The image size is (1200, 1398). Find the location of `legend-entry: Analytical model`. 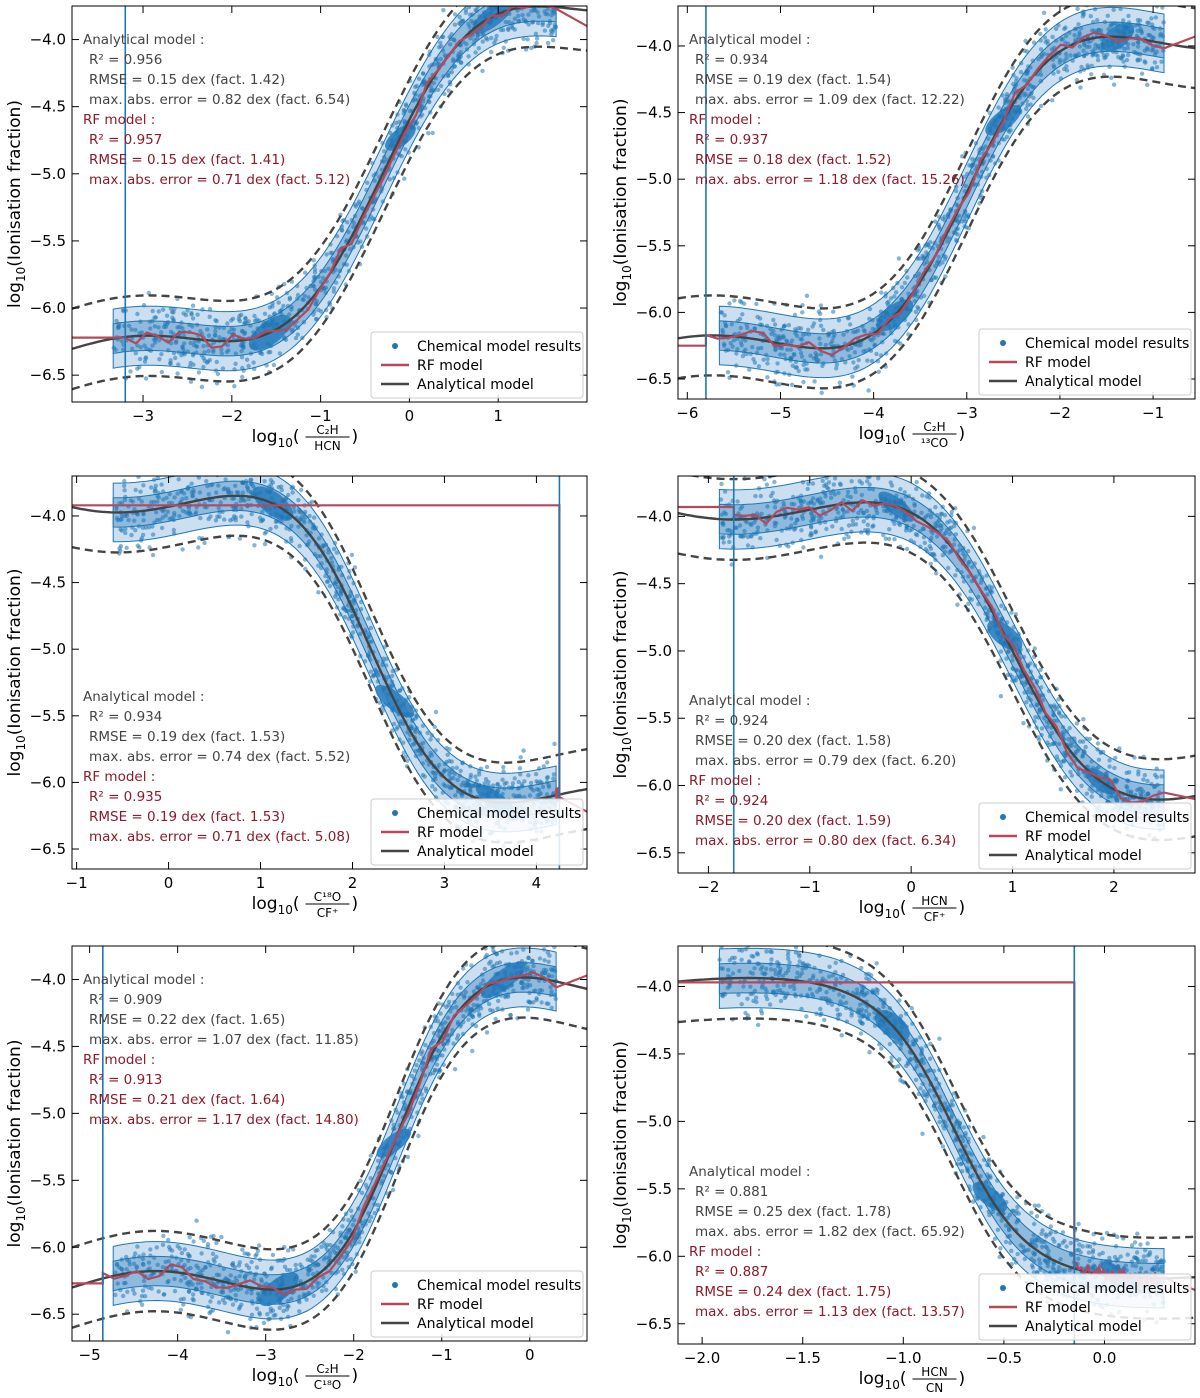

legend-entry: Analytical model is located at coordinates (475, 385).